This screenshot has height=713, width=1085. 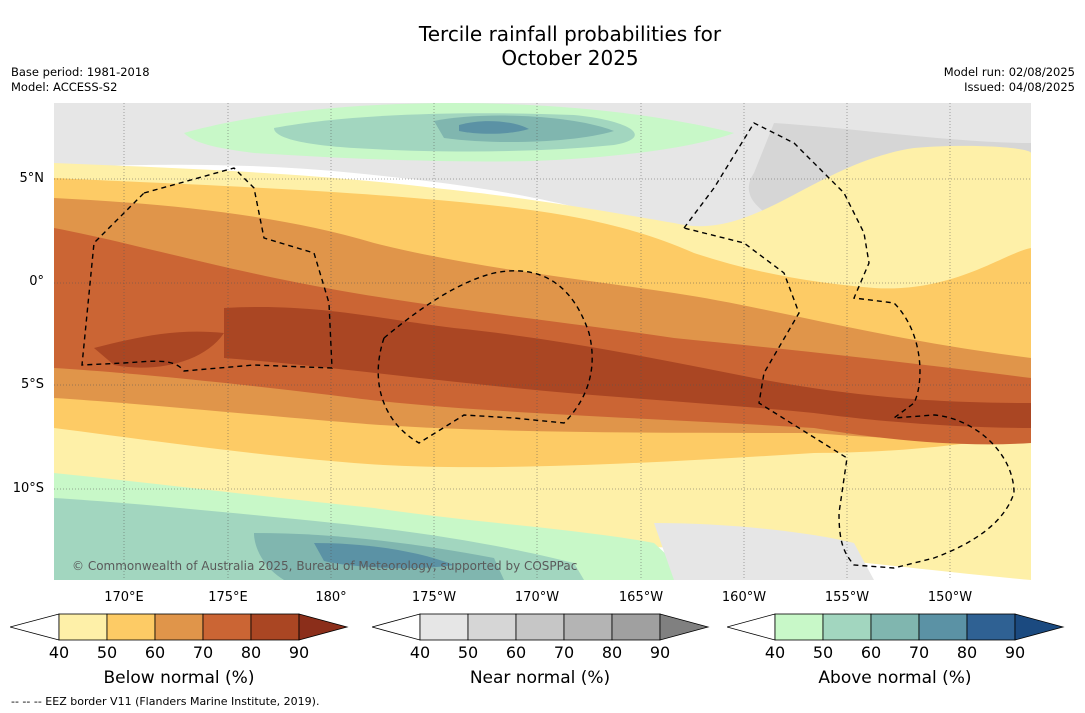 What do you see at coordinates (660, 652) in the screenshot?
I see `colorbar-near-tick: 90` at bounding box center [660, 652].